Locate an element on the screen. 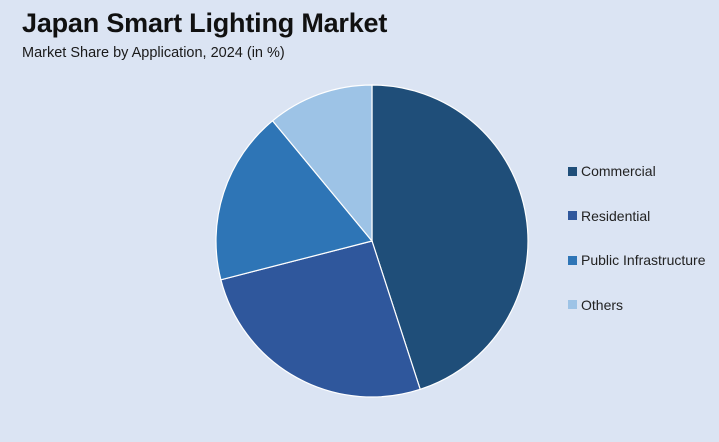  legend-item-others: Others is located at coordinates (637, 305).